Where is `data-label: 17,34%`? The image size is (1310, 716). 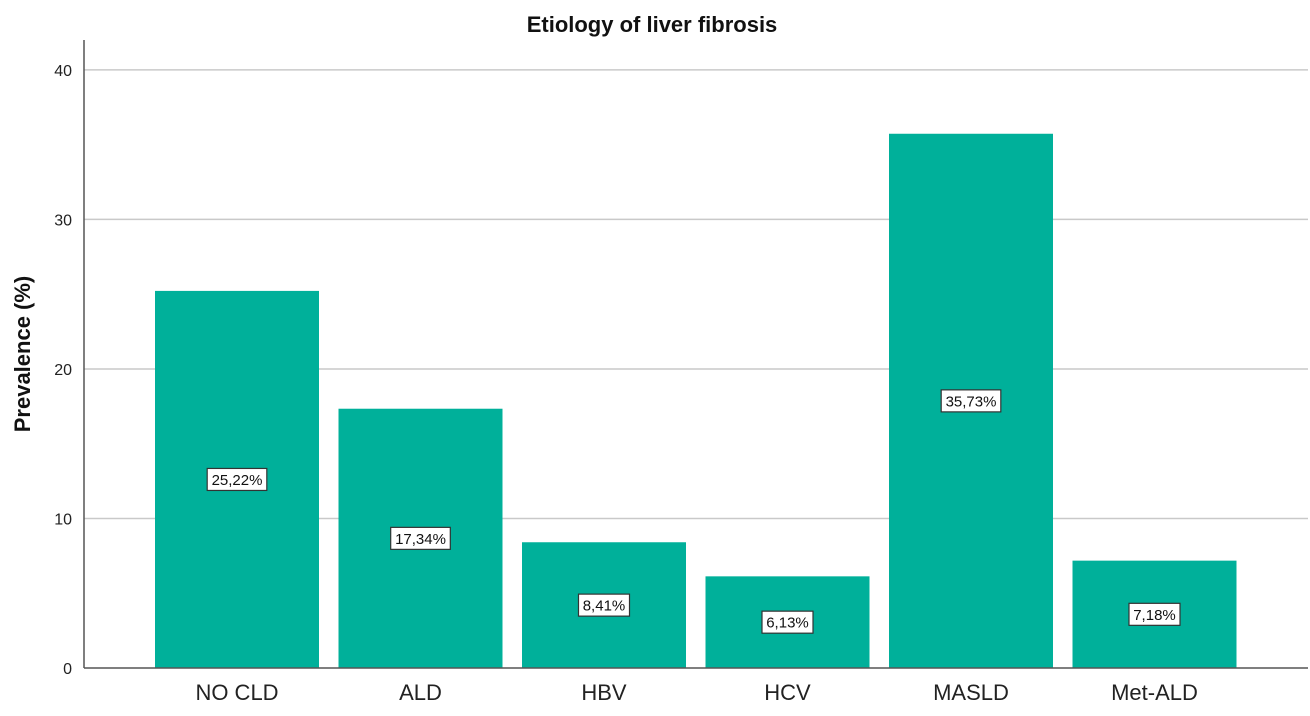
data-label: 17,34% is located at coordinates (420, 539).